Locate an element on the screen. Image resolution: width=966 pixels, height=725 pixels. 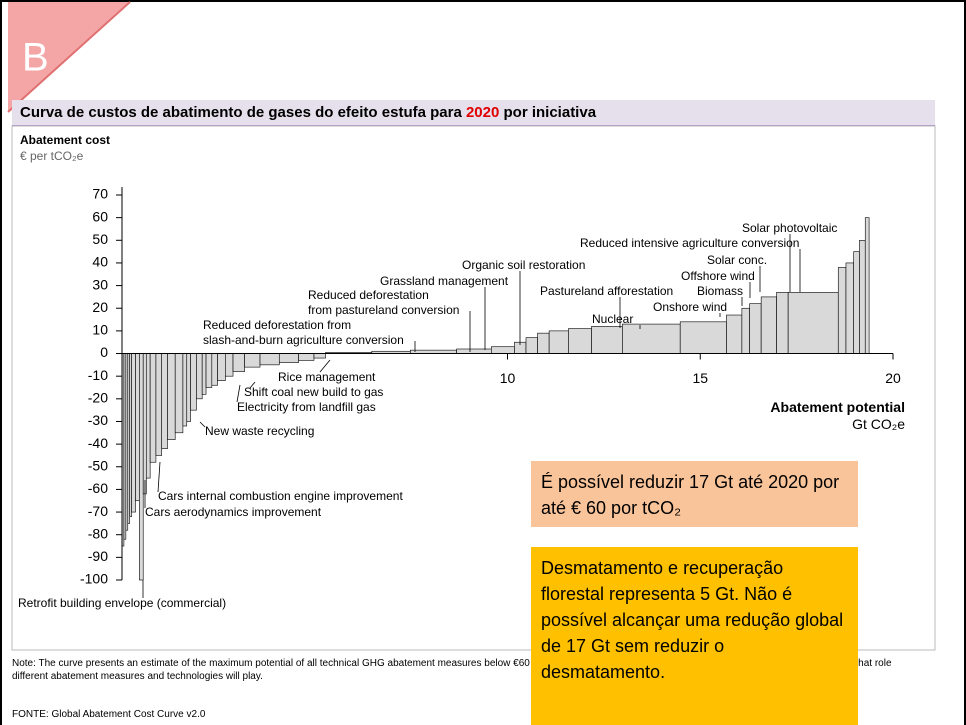
annotation: Nuclear is located at coordinates (612, 319).